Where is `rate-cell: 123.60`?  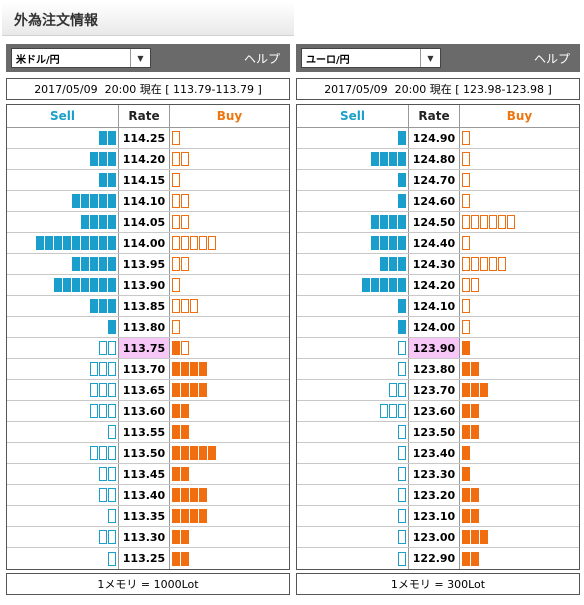
rate-cell: 123.60 is located at coordinates (434, 411).